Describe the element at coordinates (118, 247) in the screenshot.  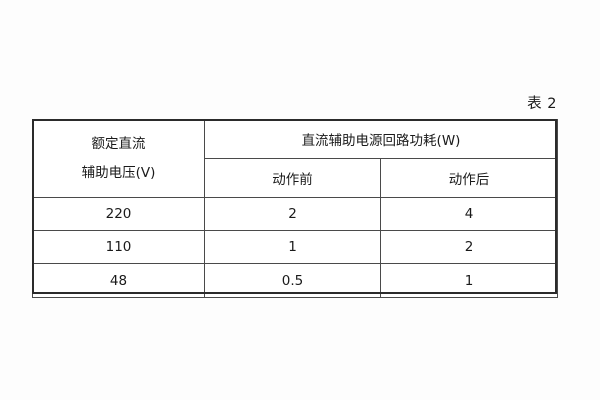
I see `cell-voltage: 110` at that location.